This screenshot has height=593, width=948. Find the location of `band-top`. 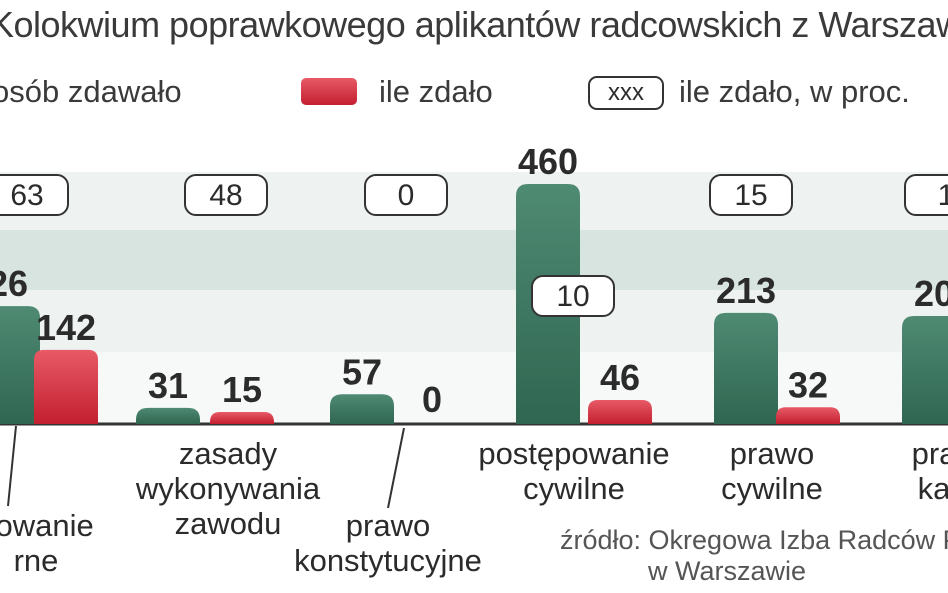

band-top is located at coordinates (474, 201).